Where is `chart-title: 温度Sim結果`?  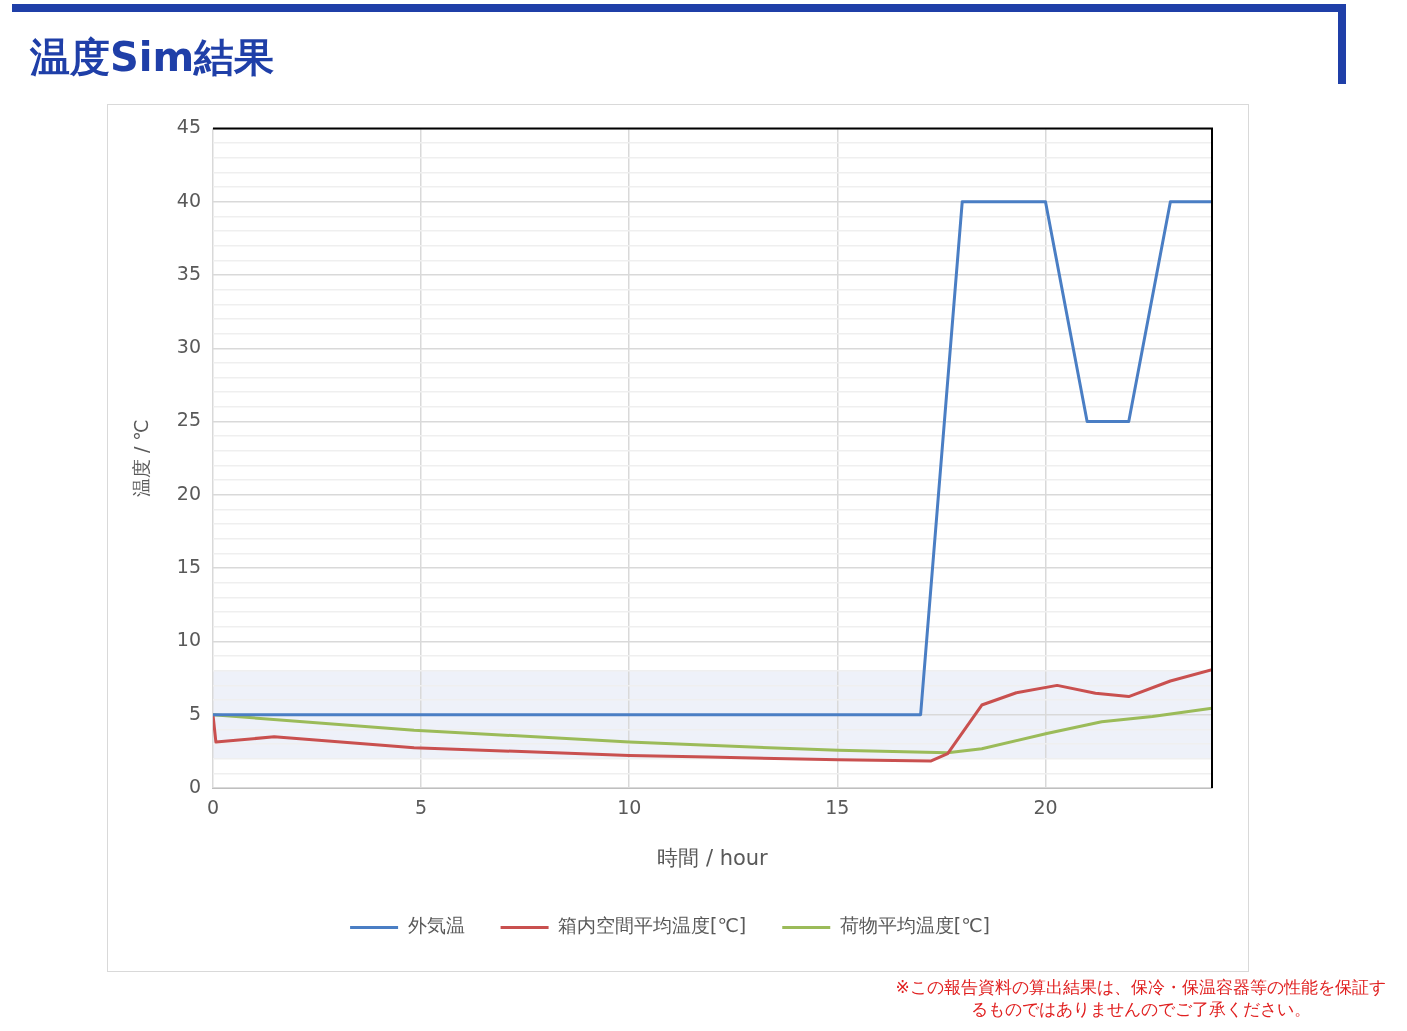
chart-title: 温度Sim結果 is located at coordinates (152, 57).